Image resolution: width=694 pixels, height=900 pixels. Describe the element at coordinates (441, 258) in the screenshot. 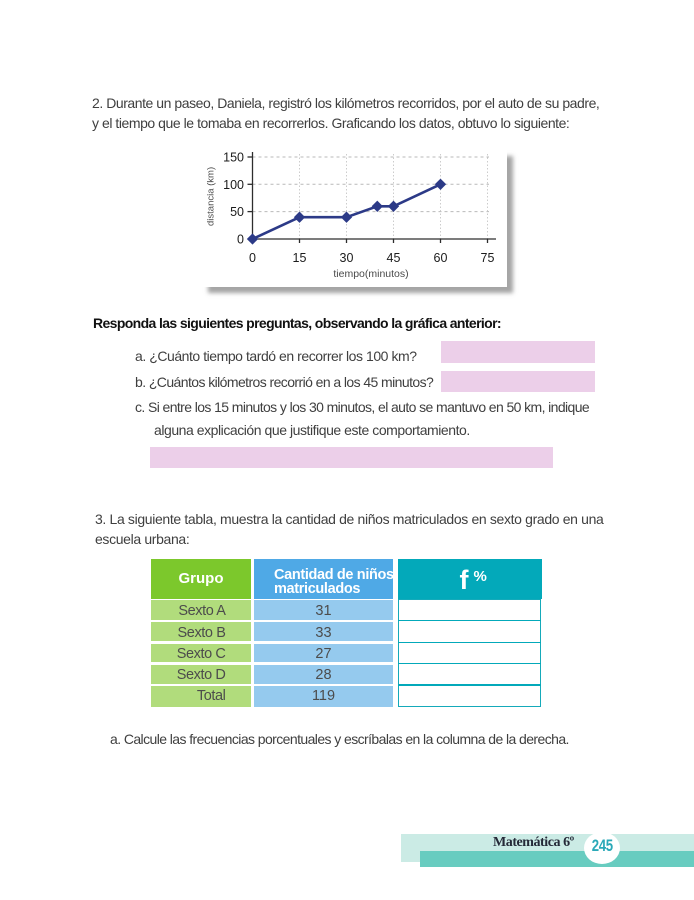

I see `svg-text: 60` at that location.